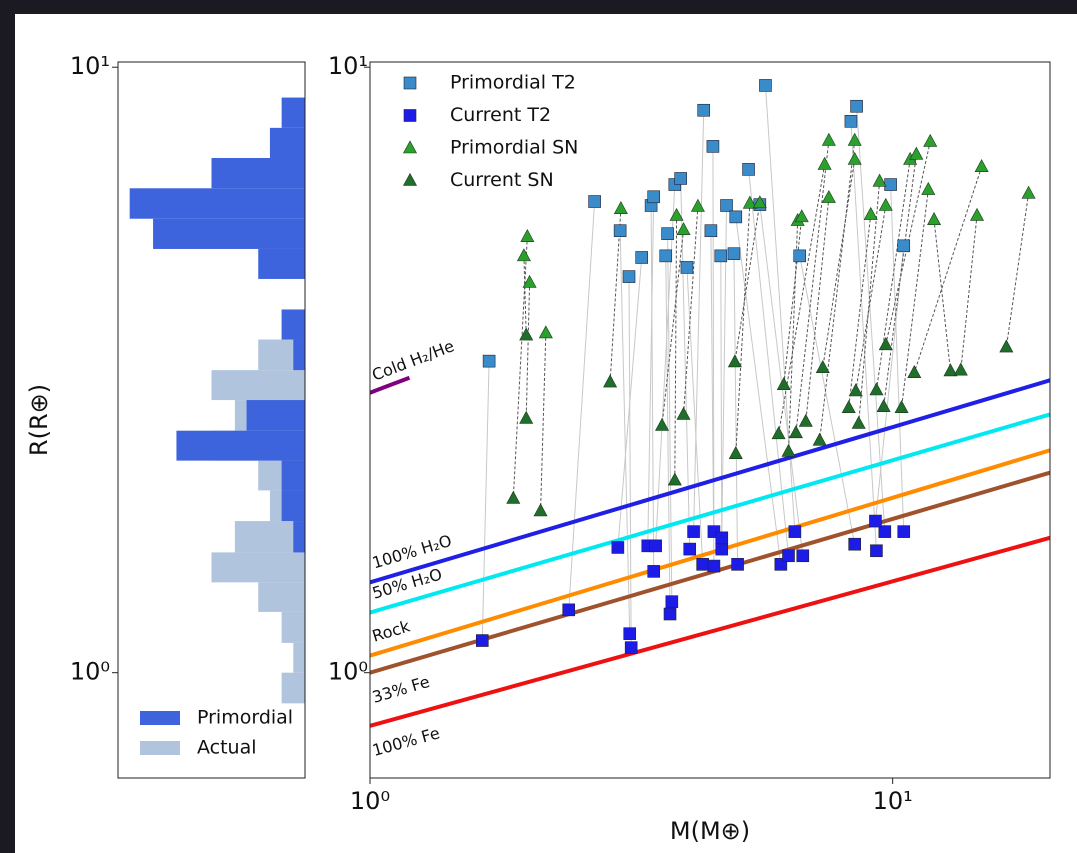 Image resolution: width=1077 pixels, height=853 pixels. What do you see at coordinates (893, 801) in the screenshot?
I see `x-tick-label: 10¹` at bounding box center [893, 801].